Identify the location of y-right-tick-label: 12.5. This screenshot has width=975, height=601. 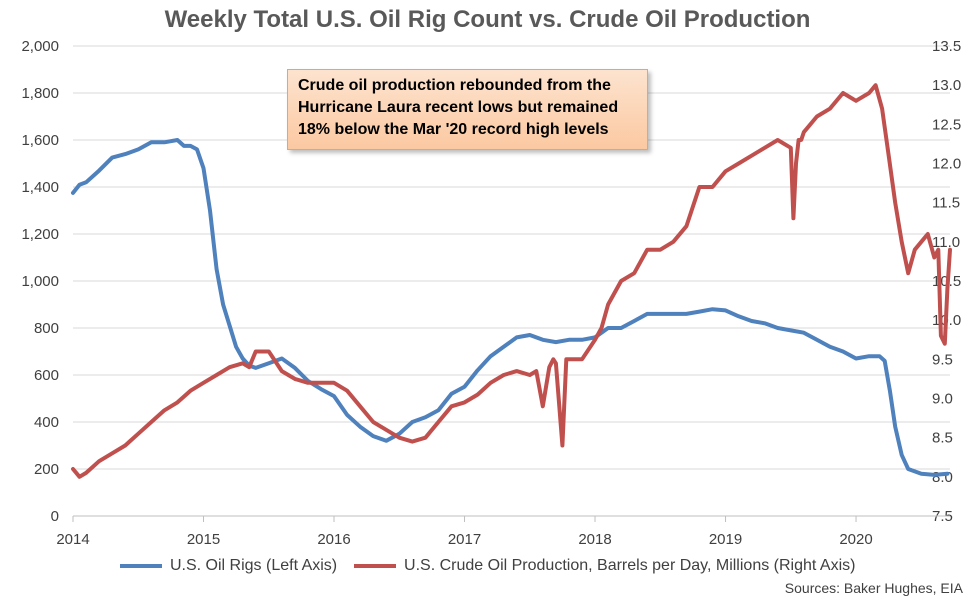
(946, 124).